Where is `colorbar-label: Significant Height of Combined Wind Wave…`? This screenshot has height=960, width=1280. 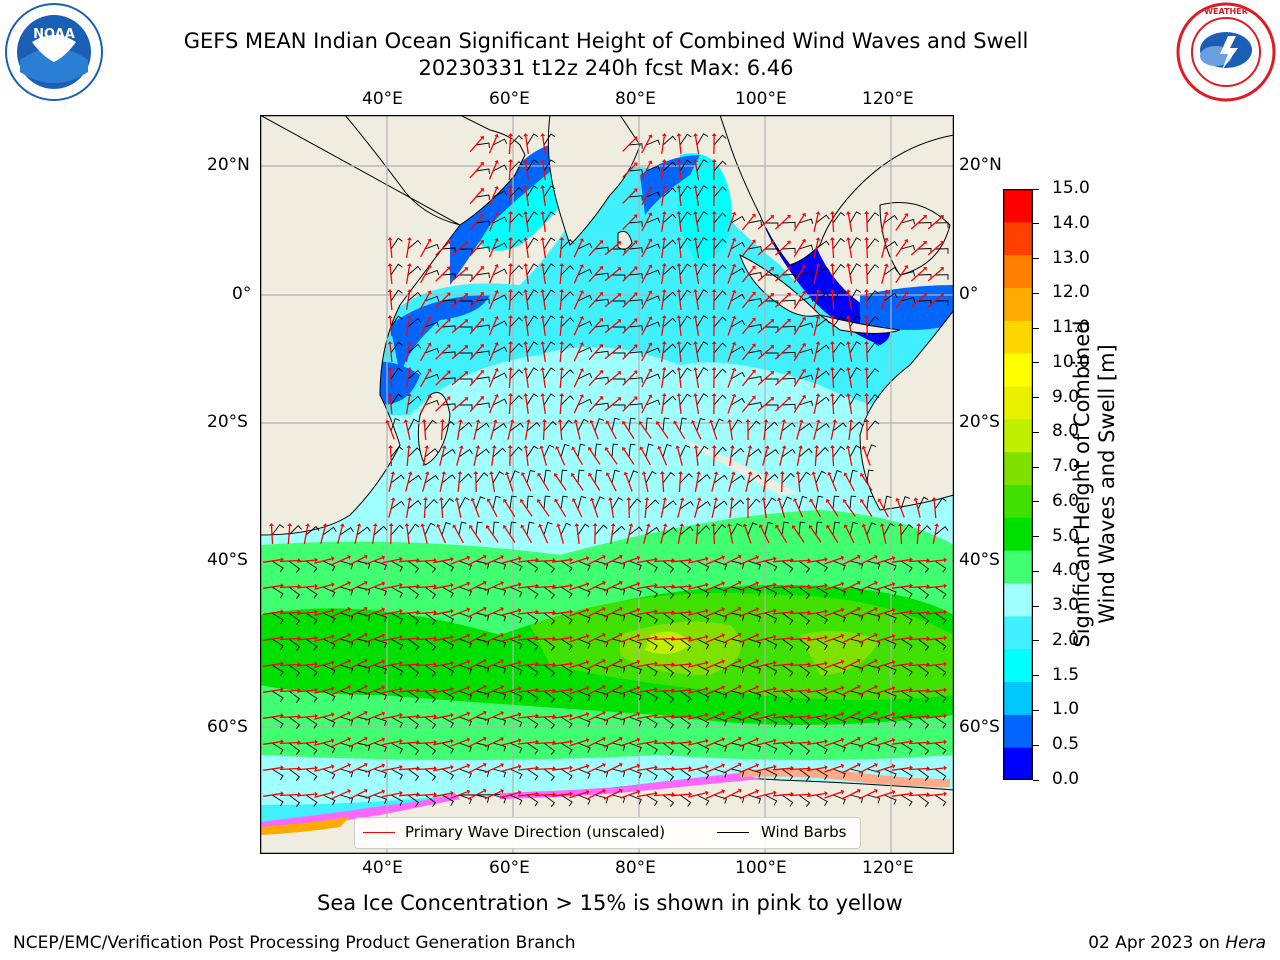 colorbar-label: Significant Height of Combined Wind Wave… is located at coordinates (1094, 484).